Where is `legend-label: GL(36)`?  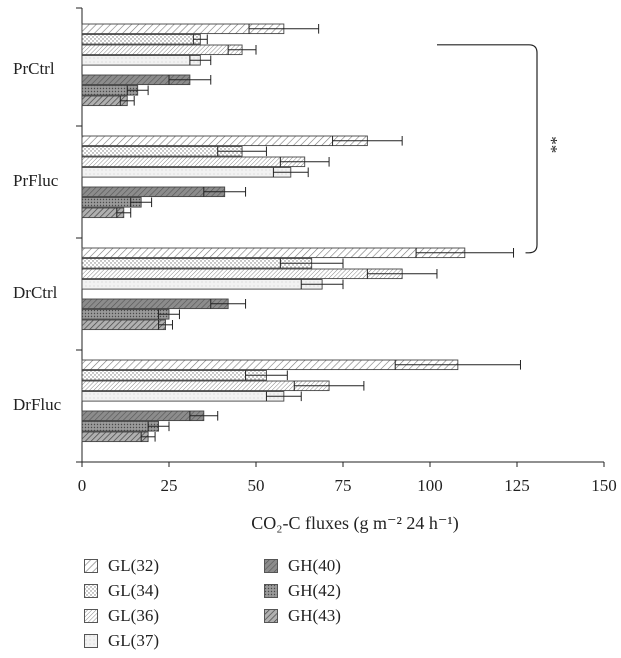
legend-label: GL(36) is located at coordinates (133, 615).